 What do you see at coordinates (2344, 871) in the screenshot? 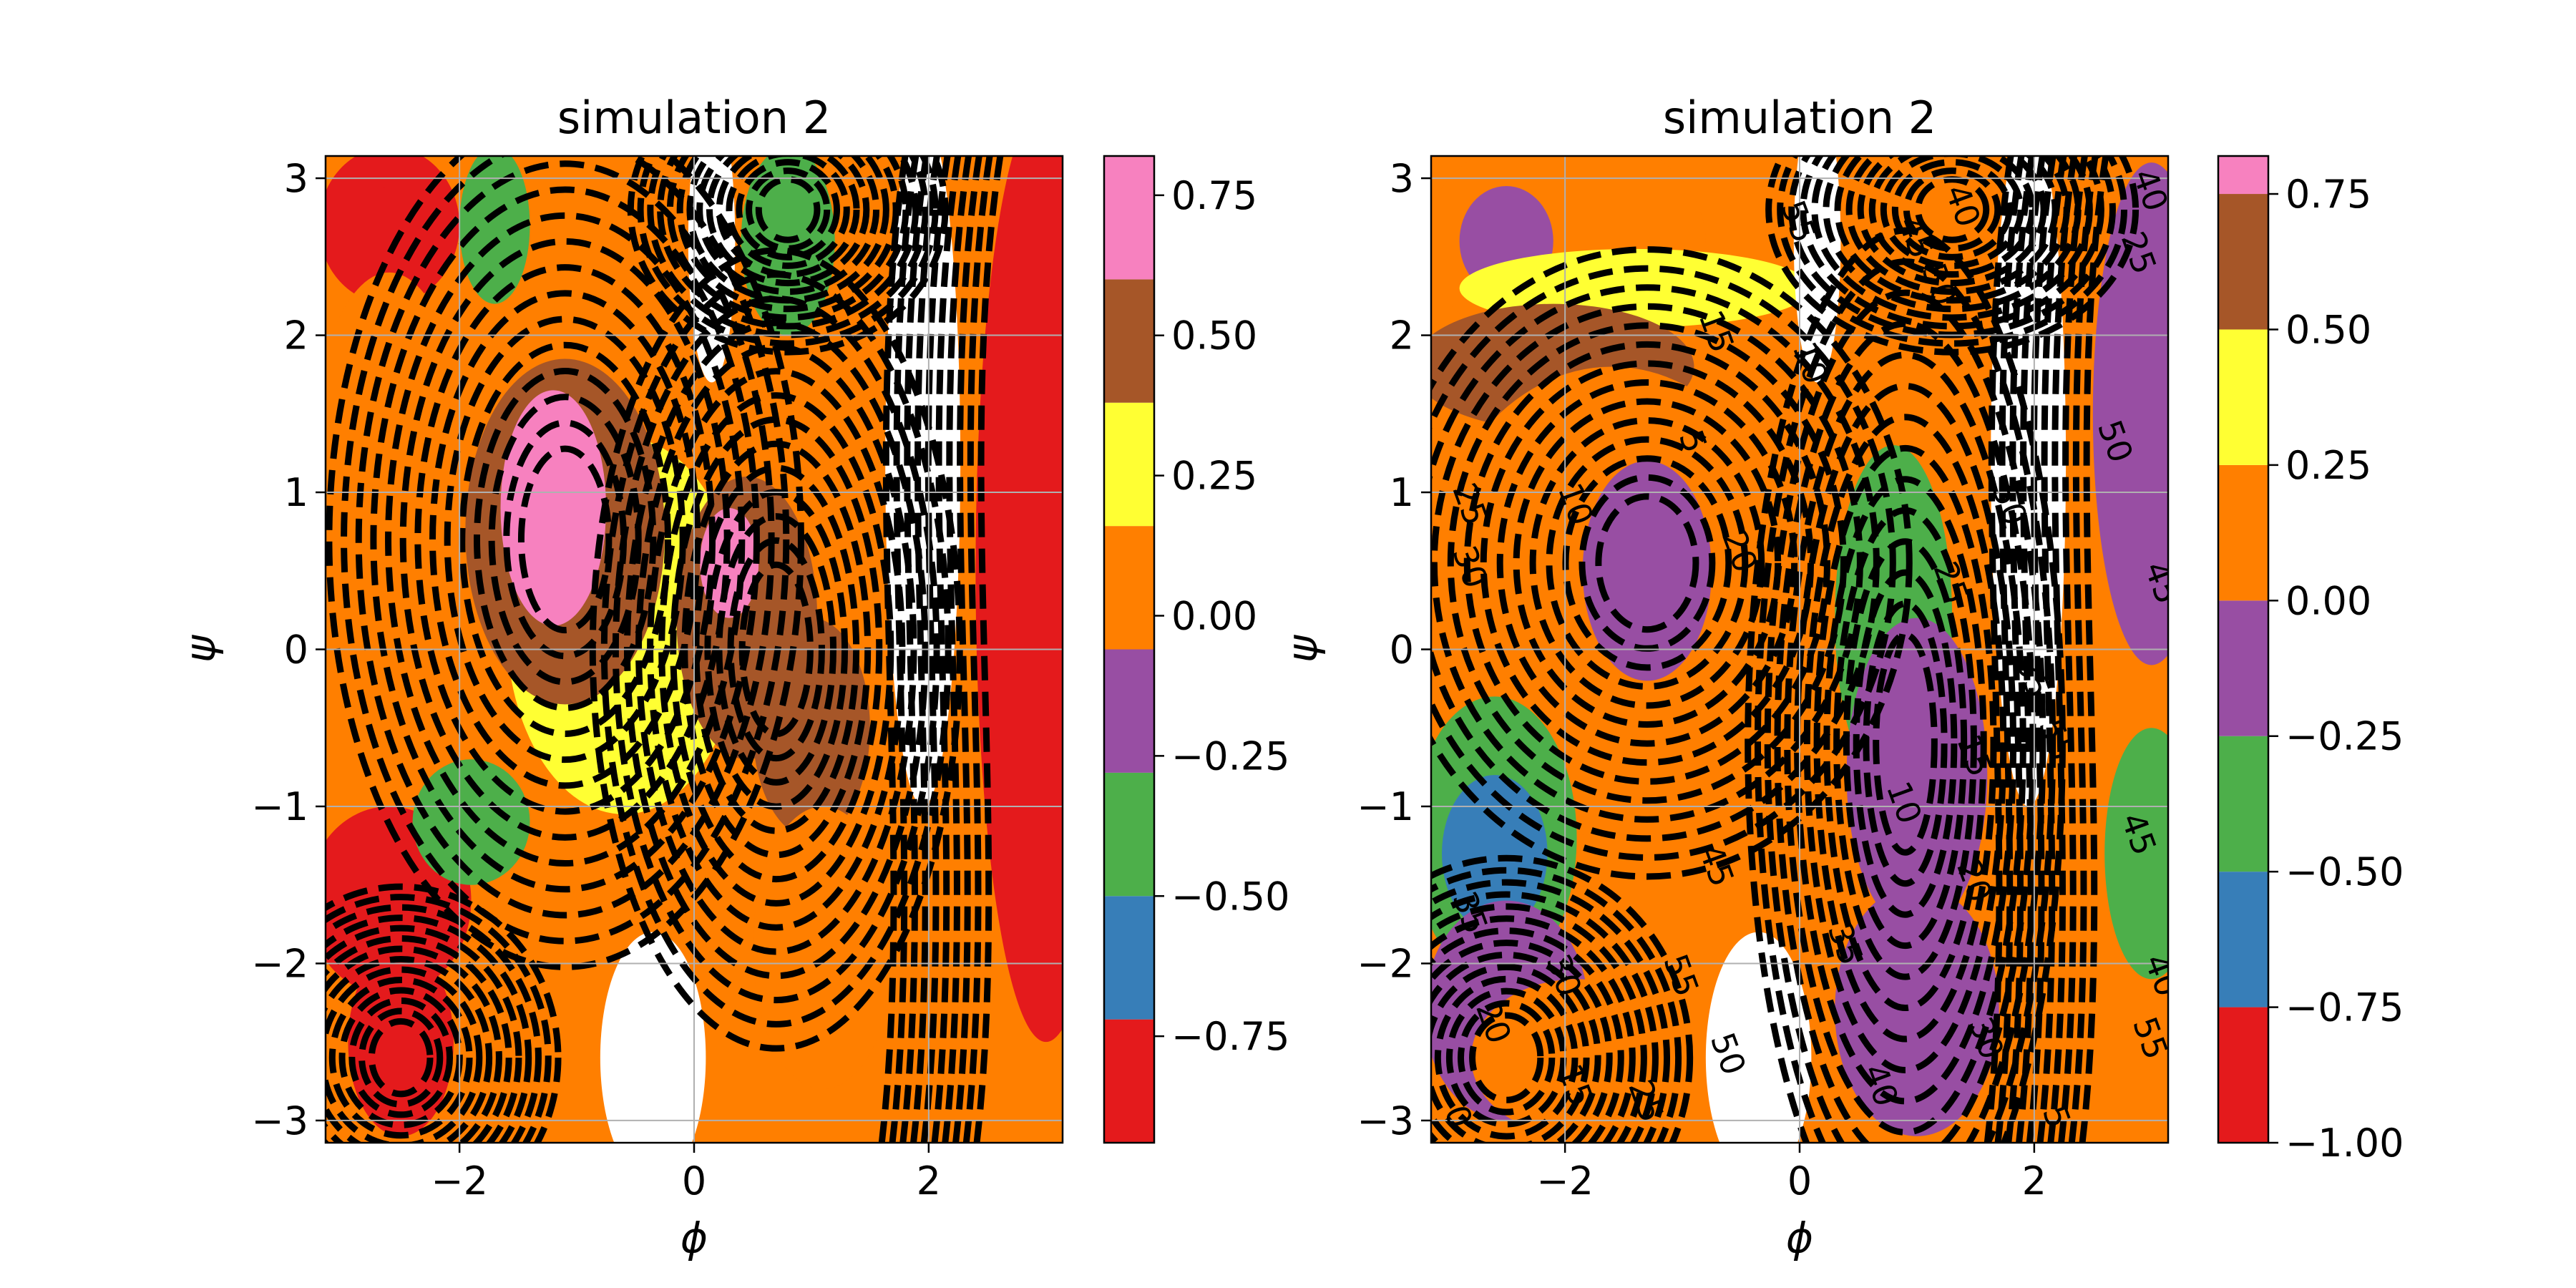
I see `right-colorbar-tick-label: −0.50` at bounding box center [2344, 871].